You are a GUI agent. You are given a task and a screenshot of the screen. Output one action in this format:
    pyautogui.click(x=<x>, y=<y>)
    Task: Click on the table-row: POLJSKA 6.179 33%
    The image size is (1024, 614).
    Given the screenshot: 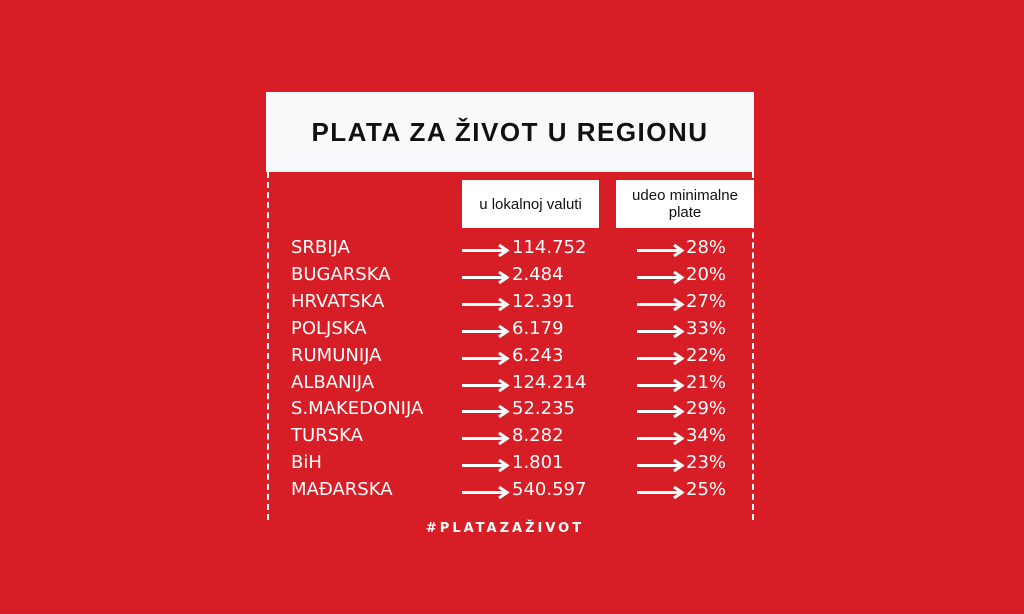 What is the action you would take?
    pyautogui.click(x=512, y=328)
    